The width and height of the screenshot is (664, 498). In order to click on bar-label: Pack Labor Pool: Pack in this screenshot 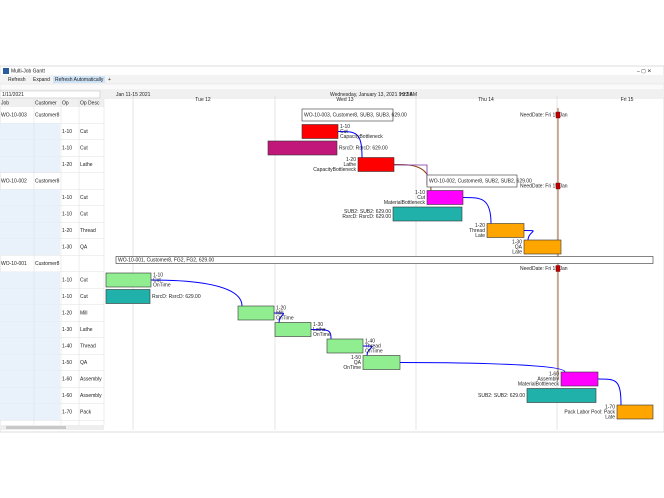, I will do `click(589, 412)`.